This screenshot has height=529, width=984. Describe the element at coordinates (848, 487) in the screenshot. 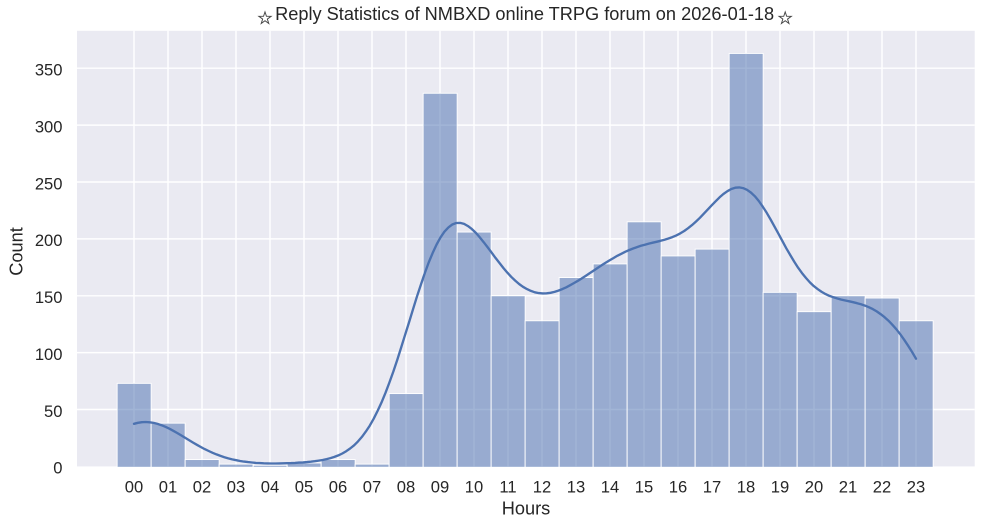

I see `svg-text: 21` at that location.